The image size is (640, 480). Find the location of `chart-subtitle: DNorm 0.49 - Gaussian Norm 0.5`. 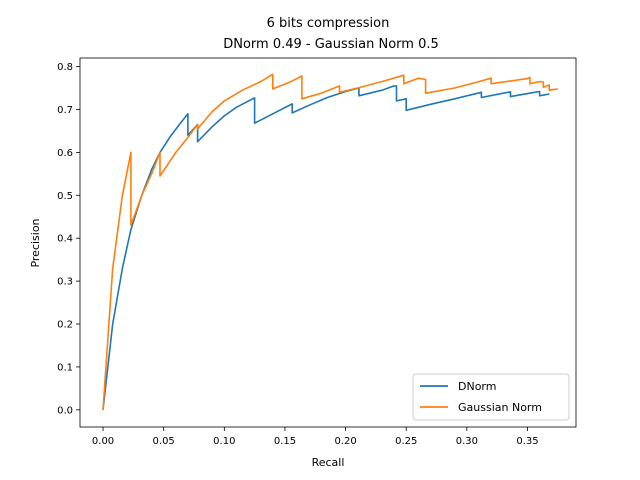

chart-subtitle: DNorm 0.49 - Gaussian Norm 0.5 is located at coordinates (331, 44).